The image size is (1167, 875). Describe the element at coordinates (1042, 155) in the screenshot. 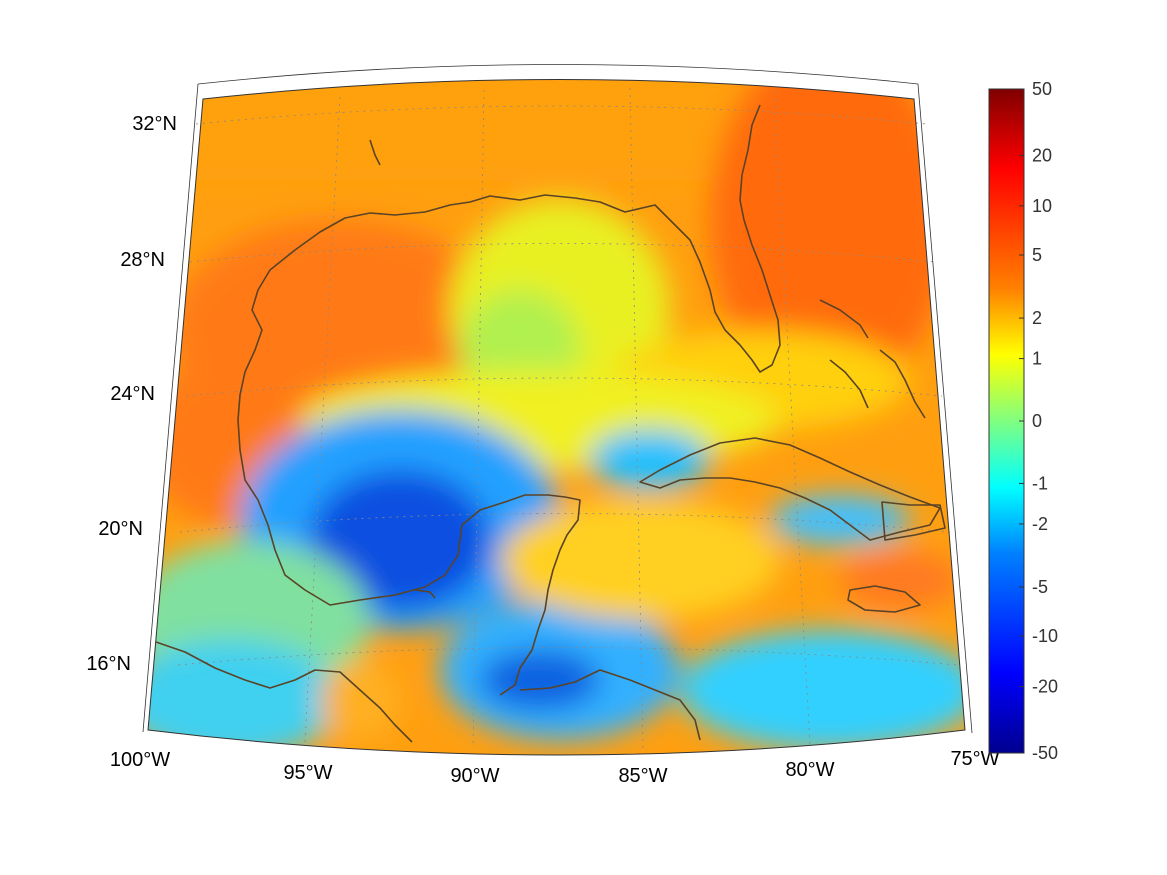

I see `colorbar-tick-label: 20` at that location.